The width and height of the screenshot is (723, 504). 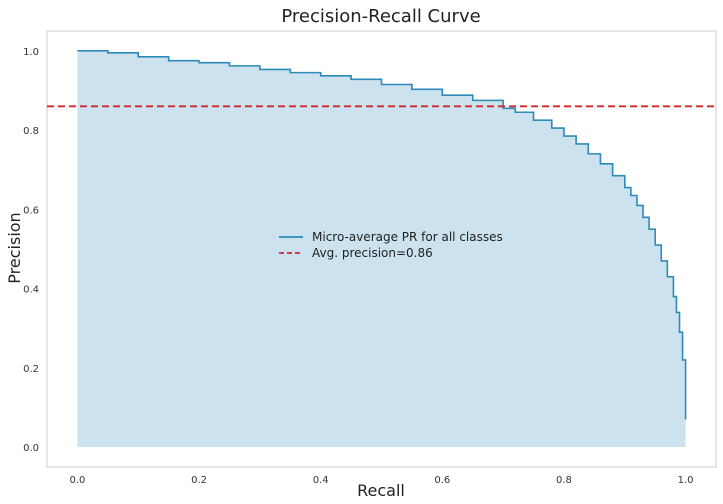 I want to click on y-tick-label: 0.8, so click(x=31, y=131).